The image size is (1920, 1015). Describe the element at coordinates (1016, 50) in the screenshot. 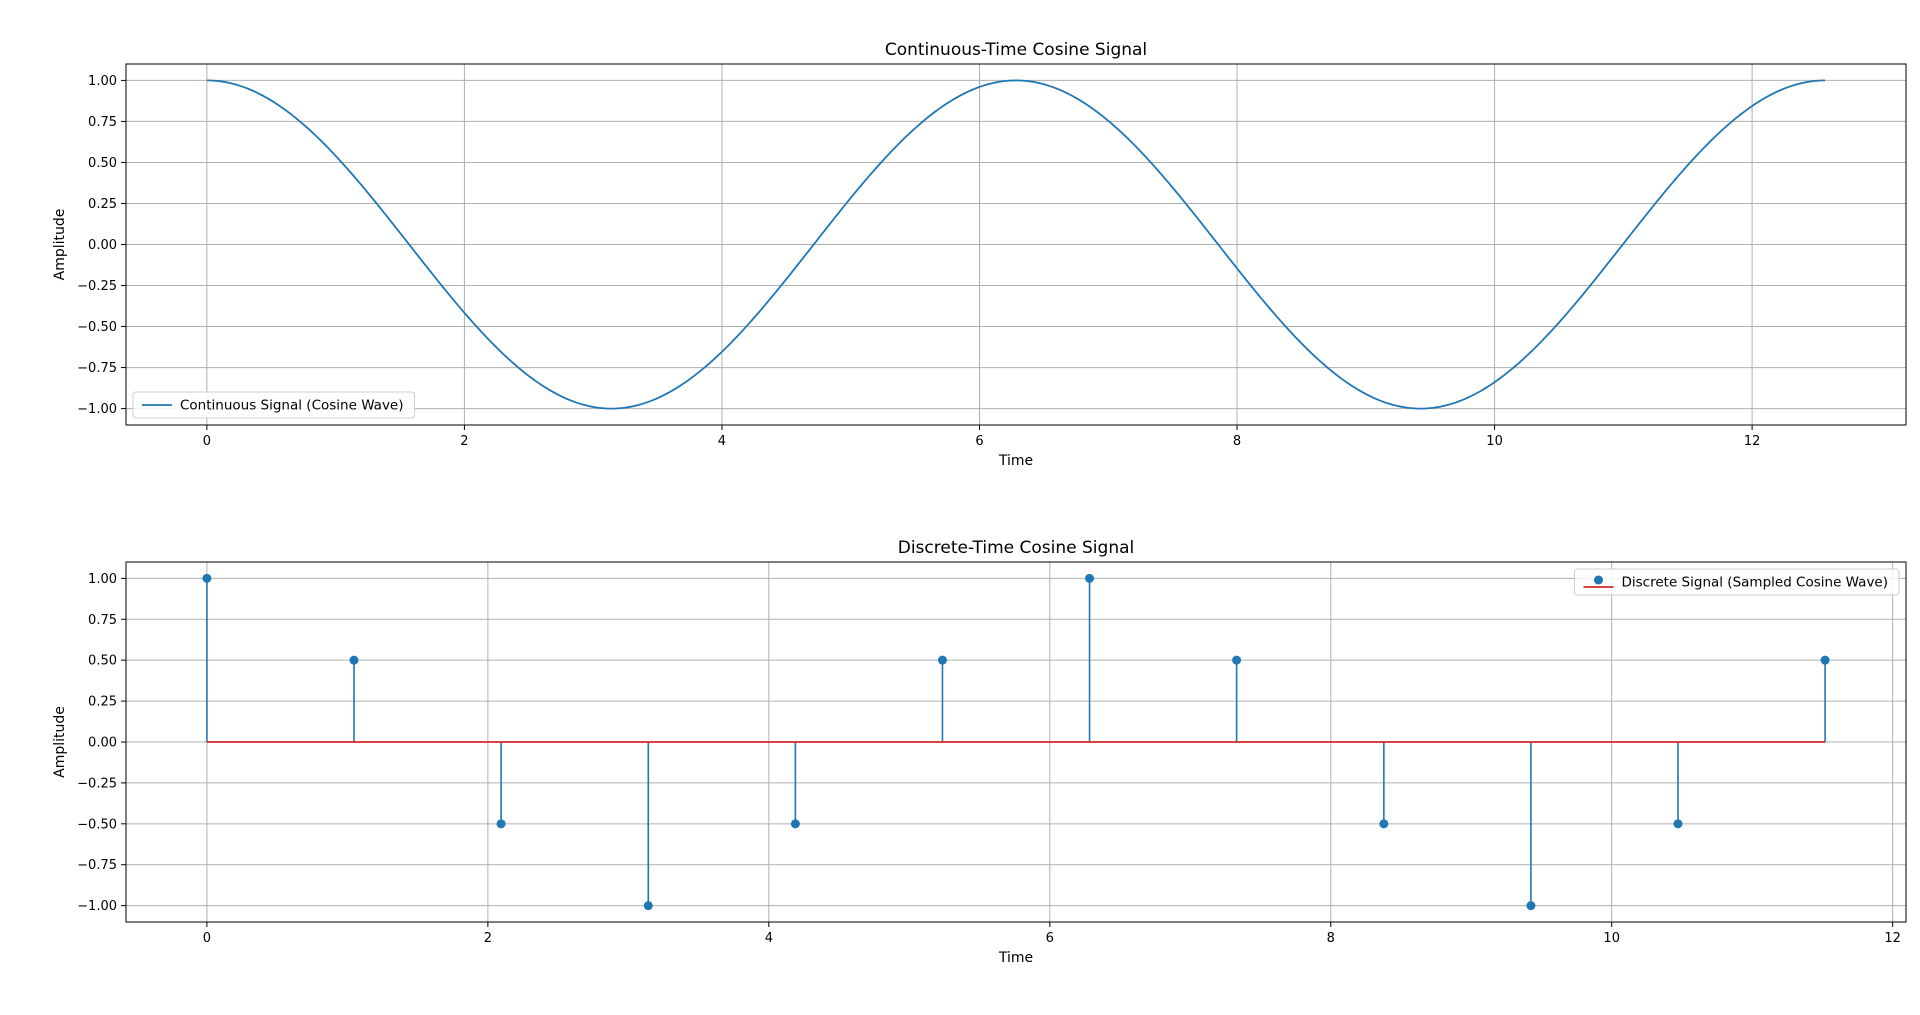

I see `plot-title: Continuous-Time Cosine Signal` at that location.